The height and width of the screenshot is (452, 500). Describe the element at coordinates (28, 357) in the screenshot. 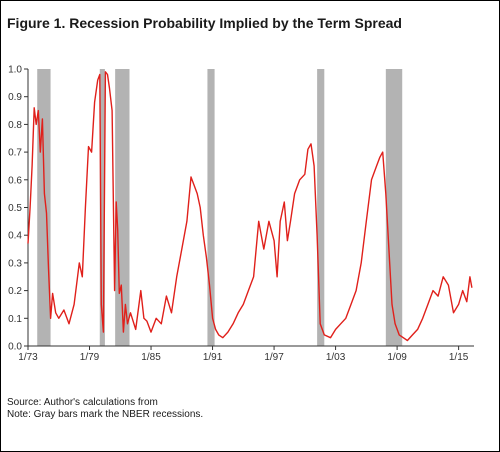

I see `x-tick-label: 1/73` at that location.